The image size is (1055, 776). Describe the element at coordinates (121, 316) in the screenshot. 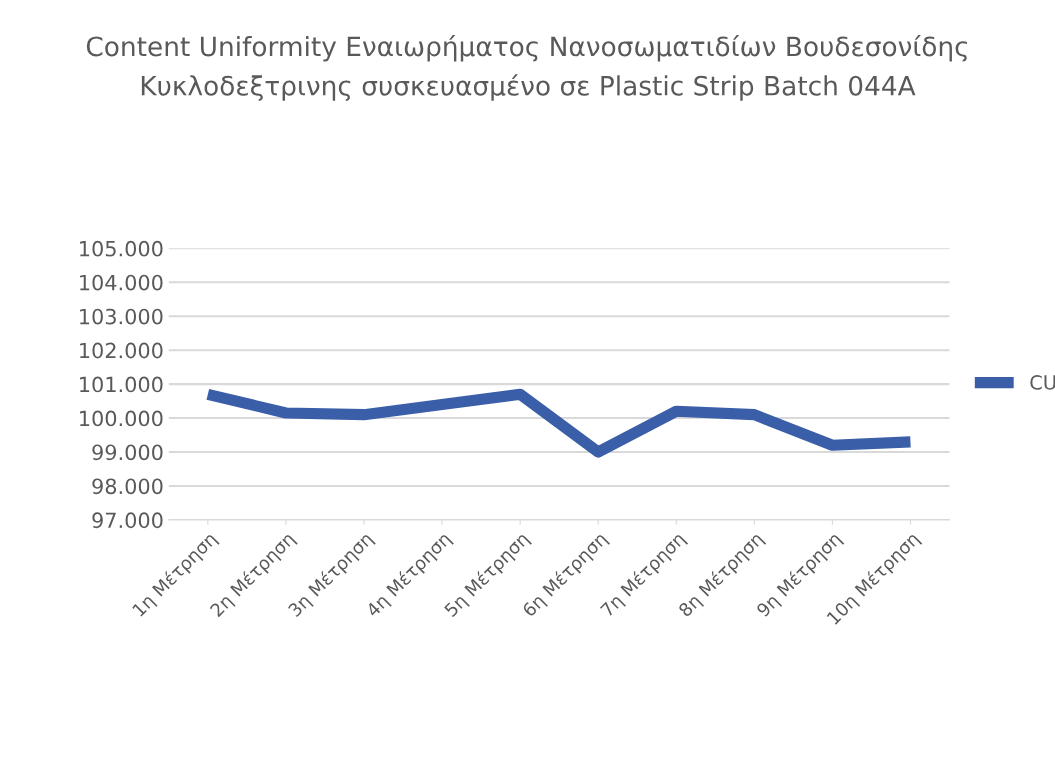

I see `y-tick-label: 103.000` at that location.